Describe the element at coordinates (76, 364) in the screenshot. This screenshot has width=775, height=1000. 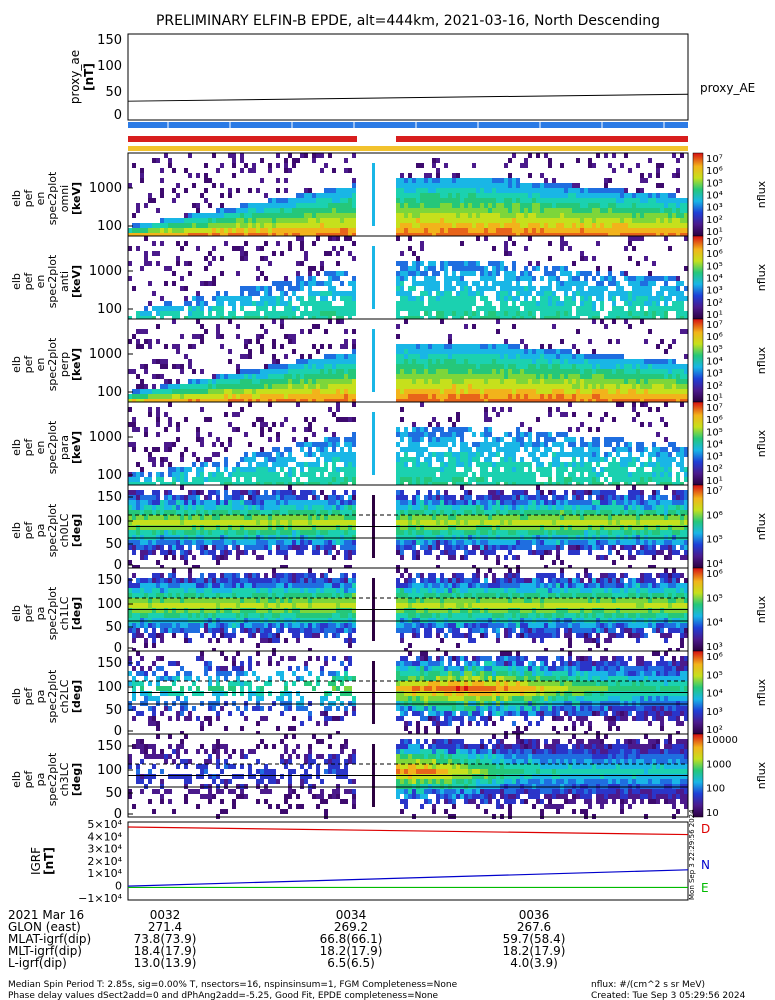
I see `panel-ylabel-line: [keV]` at that location.